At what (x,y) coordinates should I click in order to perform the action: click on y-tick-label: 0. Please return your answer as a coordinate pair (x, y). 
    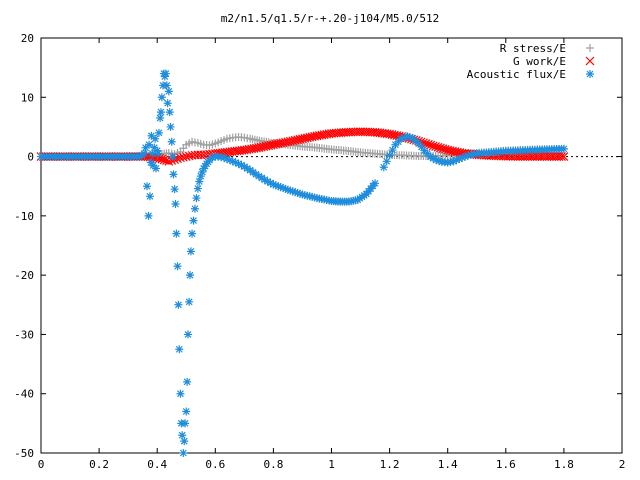
    Looking at the image, I should click on (30, 157).